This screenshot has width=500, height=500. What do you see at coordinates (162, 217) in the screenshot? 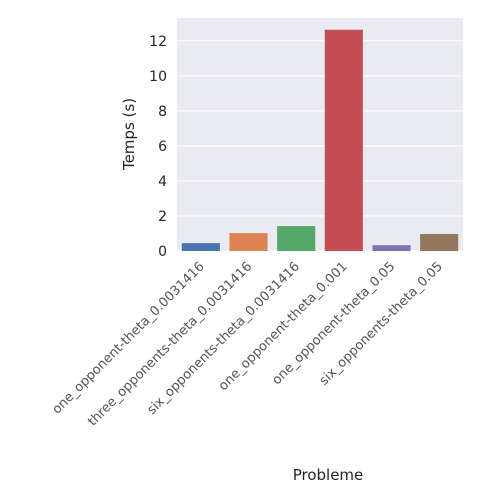
I see `y-tick-label: 2` at bounding box center [162, 217].